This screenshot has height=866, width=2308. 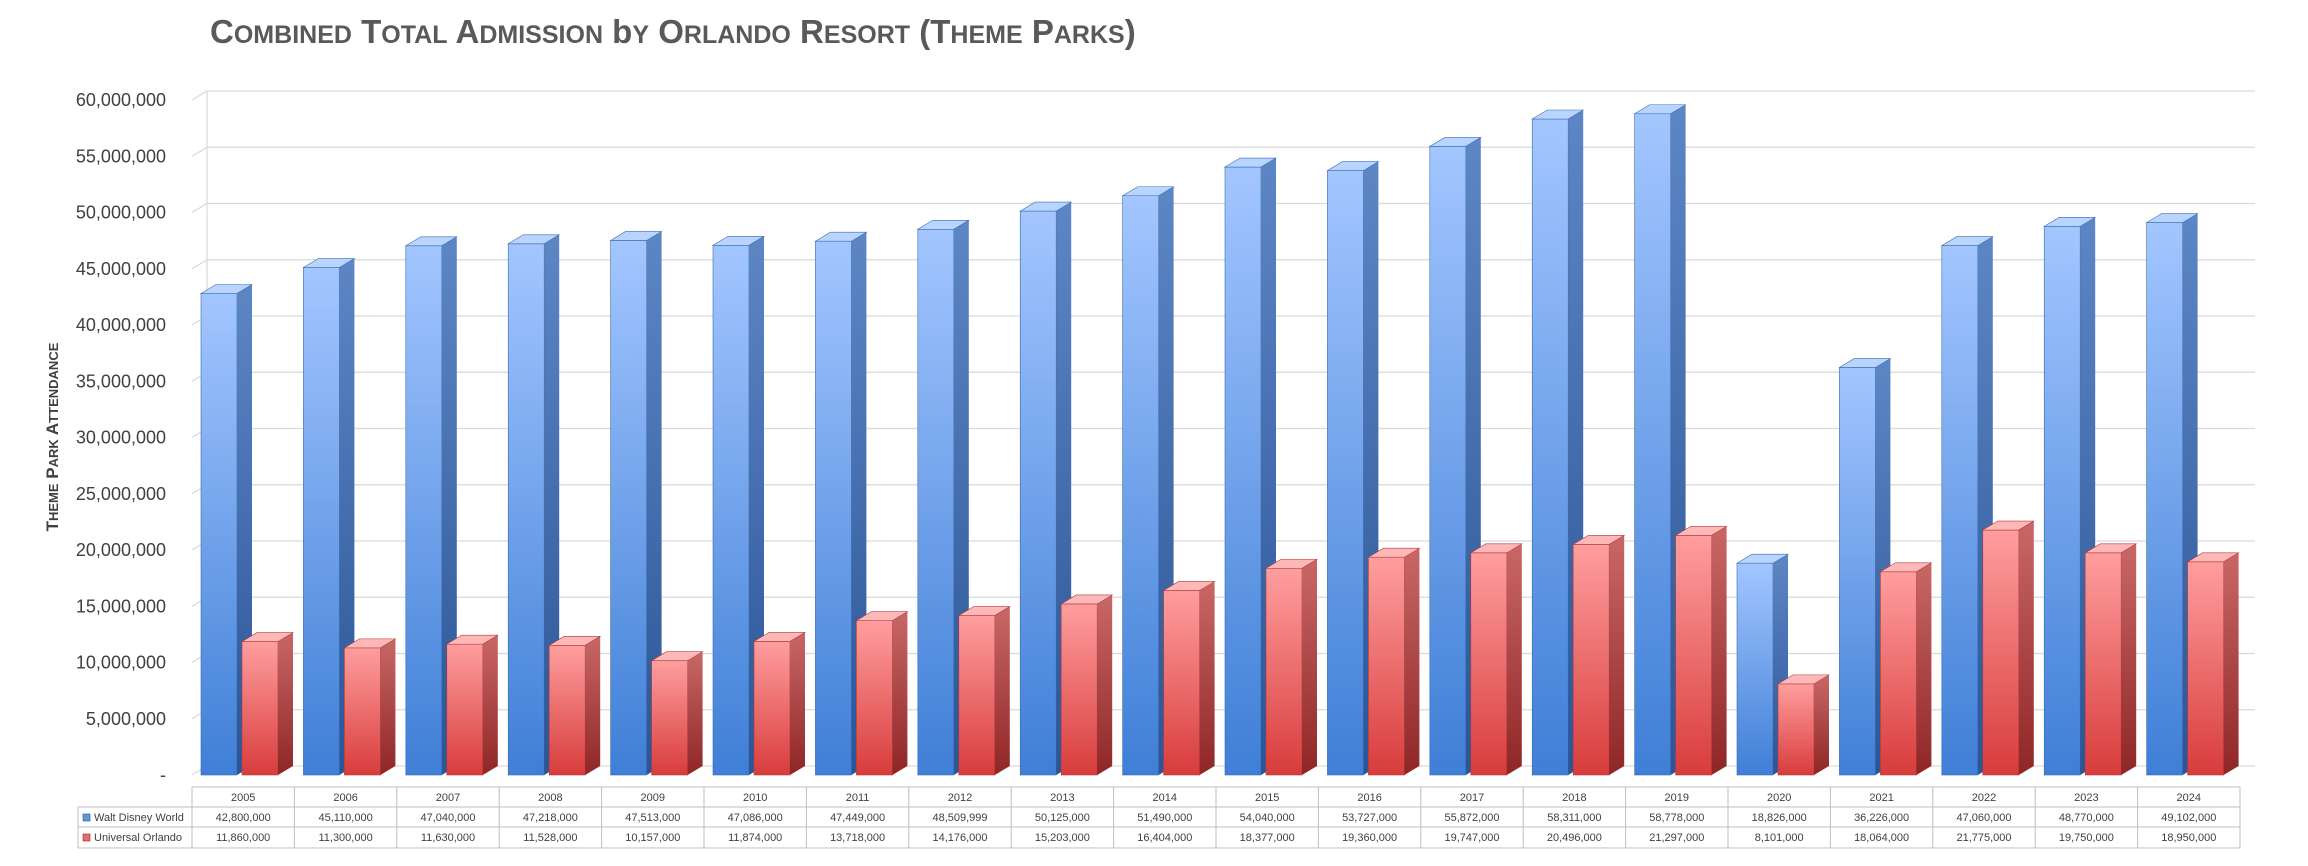 What do you see at coordinates (1223, 95) in the screenshot?
I see `gridline` at bounding box center [1223, 95].